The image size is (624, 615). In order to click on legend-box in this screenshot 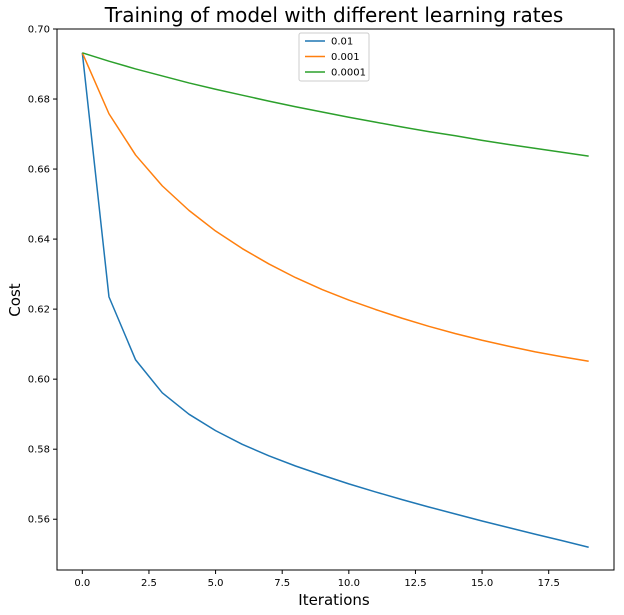, I will do `click(334, 57)`.